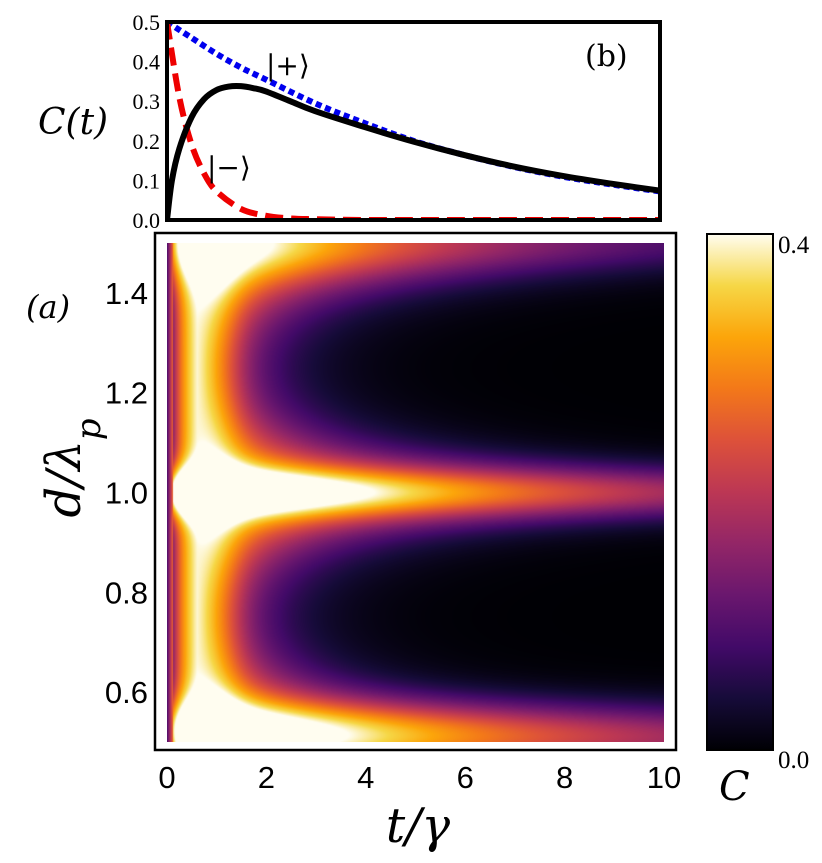 Image resolution: width=822 pixels, height=863 pixels. I want to click on panel-b-ylabel: C(t), so click(73, 122).